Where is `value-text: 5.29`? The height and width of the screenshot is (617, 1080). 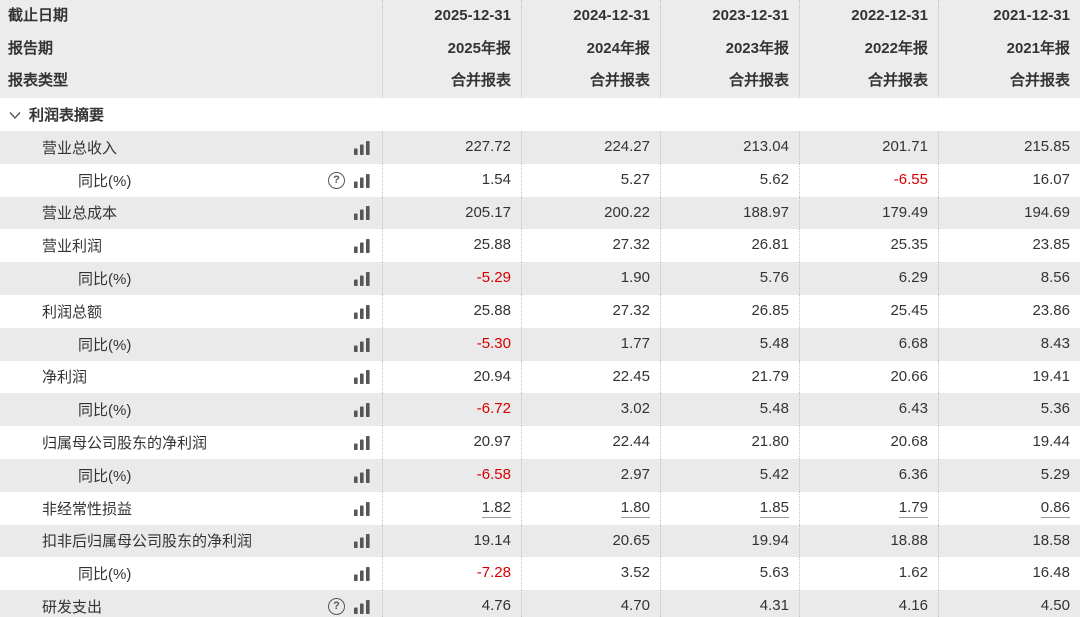 value-text: 5.29 is located at coordinates (1055, 474).